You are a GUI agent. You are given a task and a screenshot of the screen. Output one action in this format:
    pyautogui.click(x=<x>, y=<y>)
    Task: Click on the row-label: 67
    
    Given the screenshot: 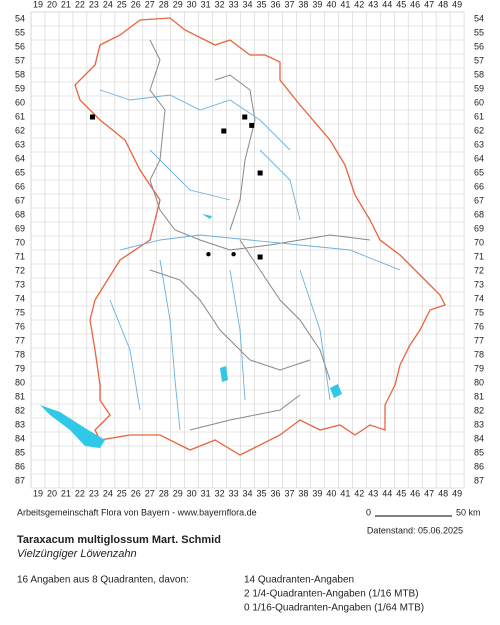 What is the action you would take?
    pyautogui.click(x=479, y=200)
    